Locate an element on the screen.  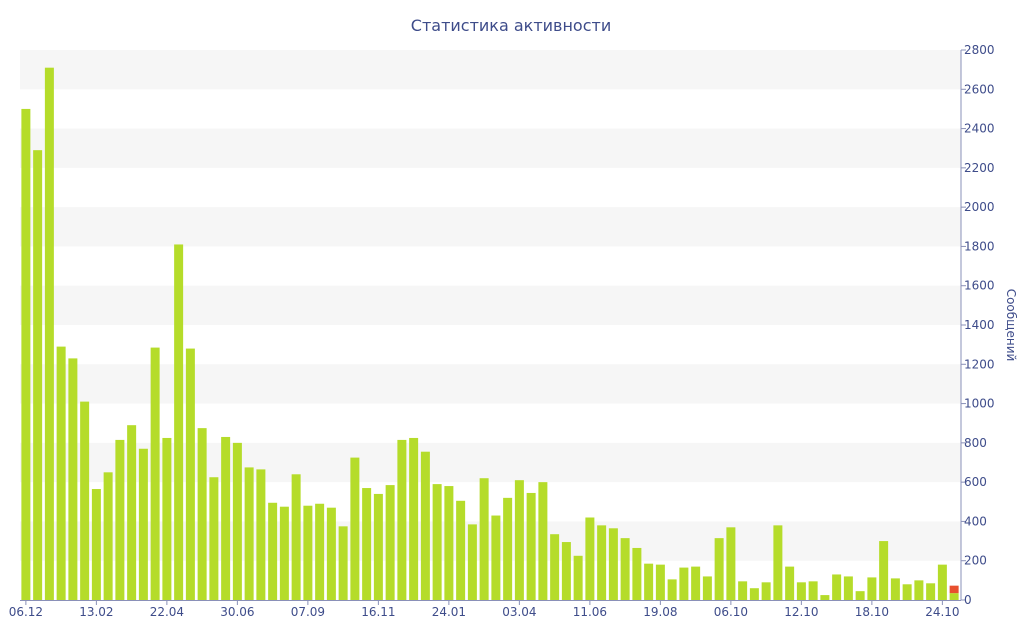
chart-title: Статистика активности is located at coordinates (511, 25).